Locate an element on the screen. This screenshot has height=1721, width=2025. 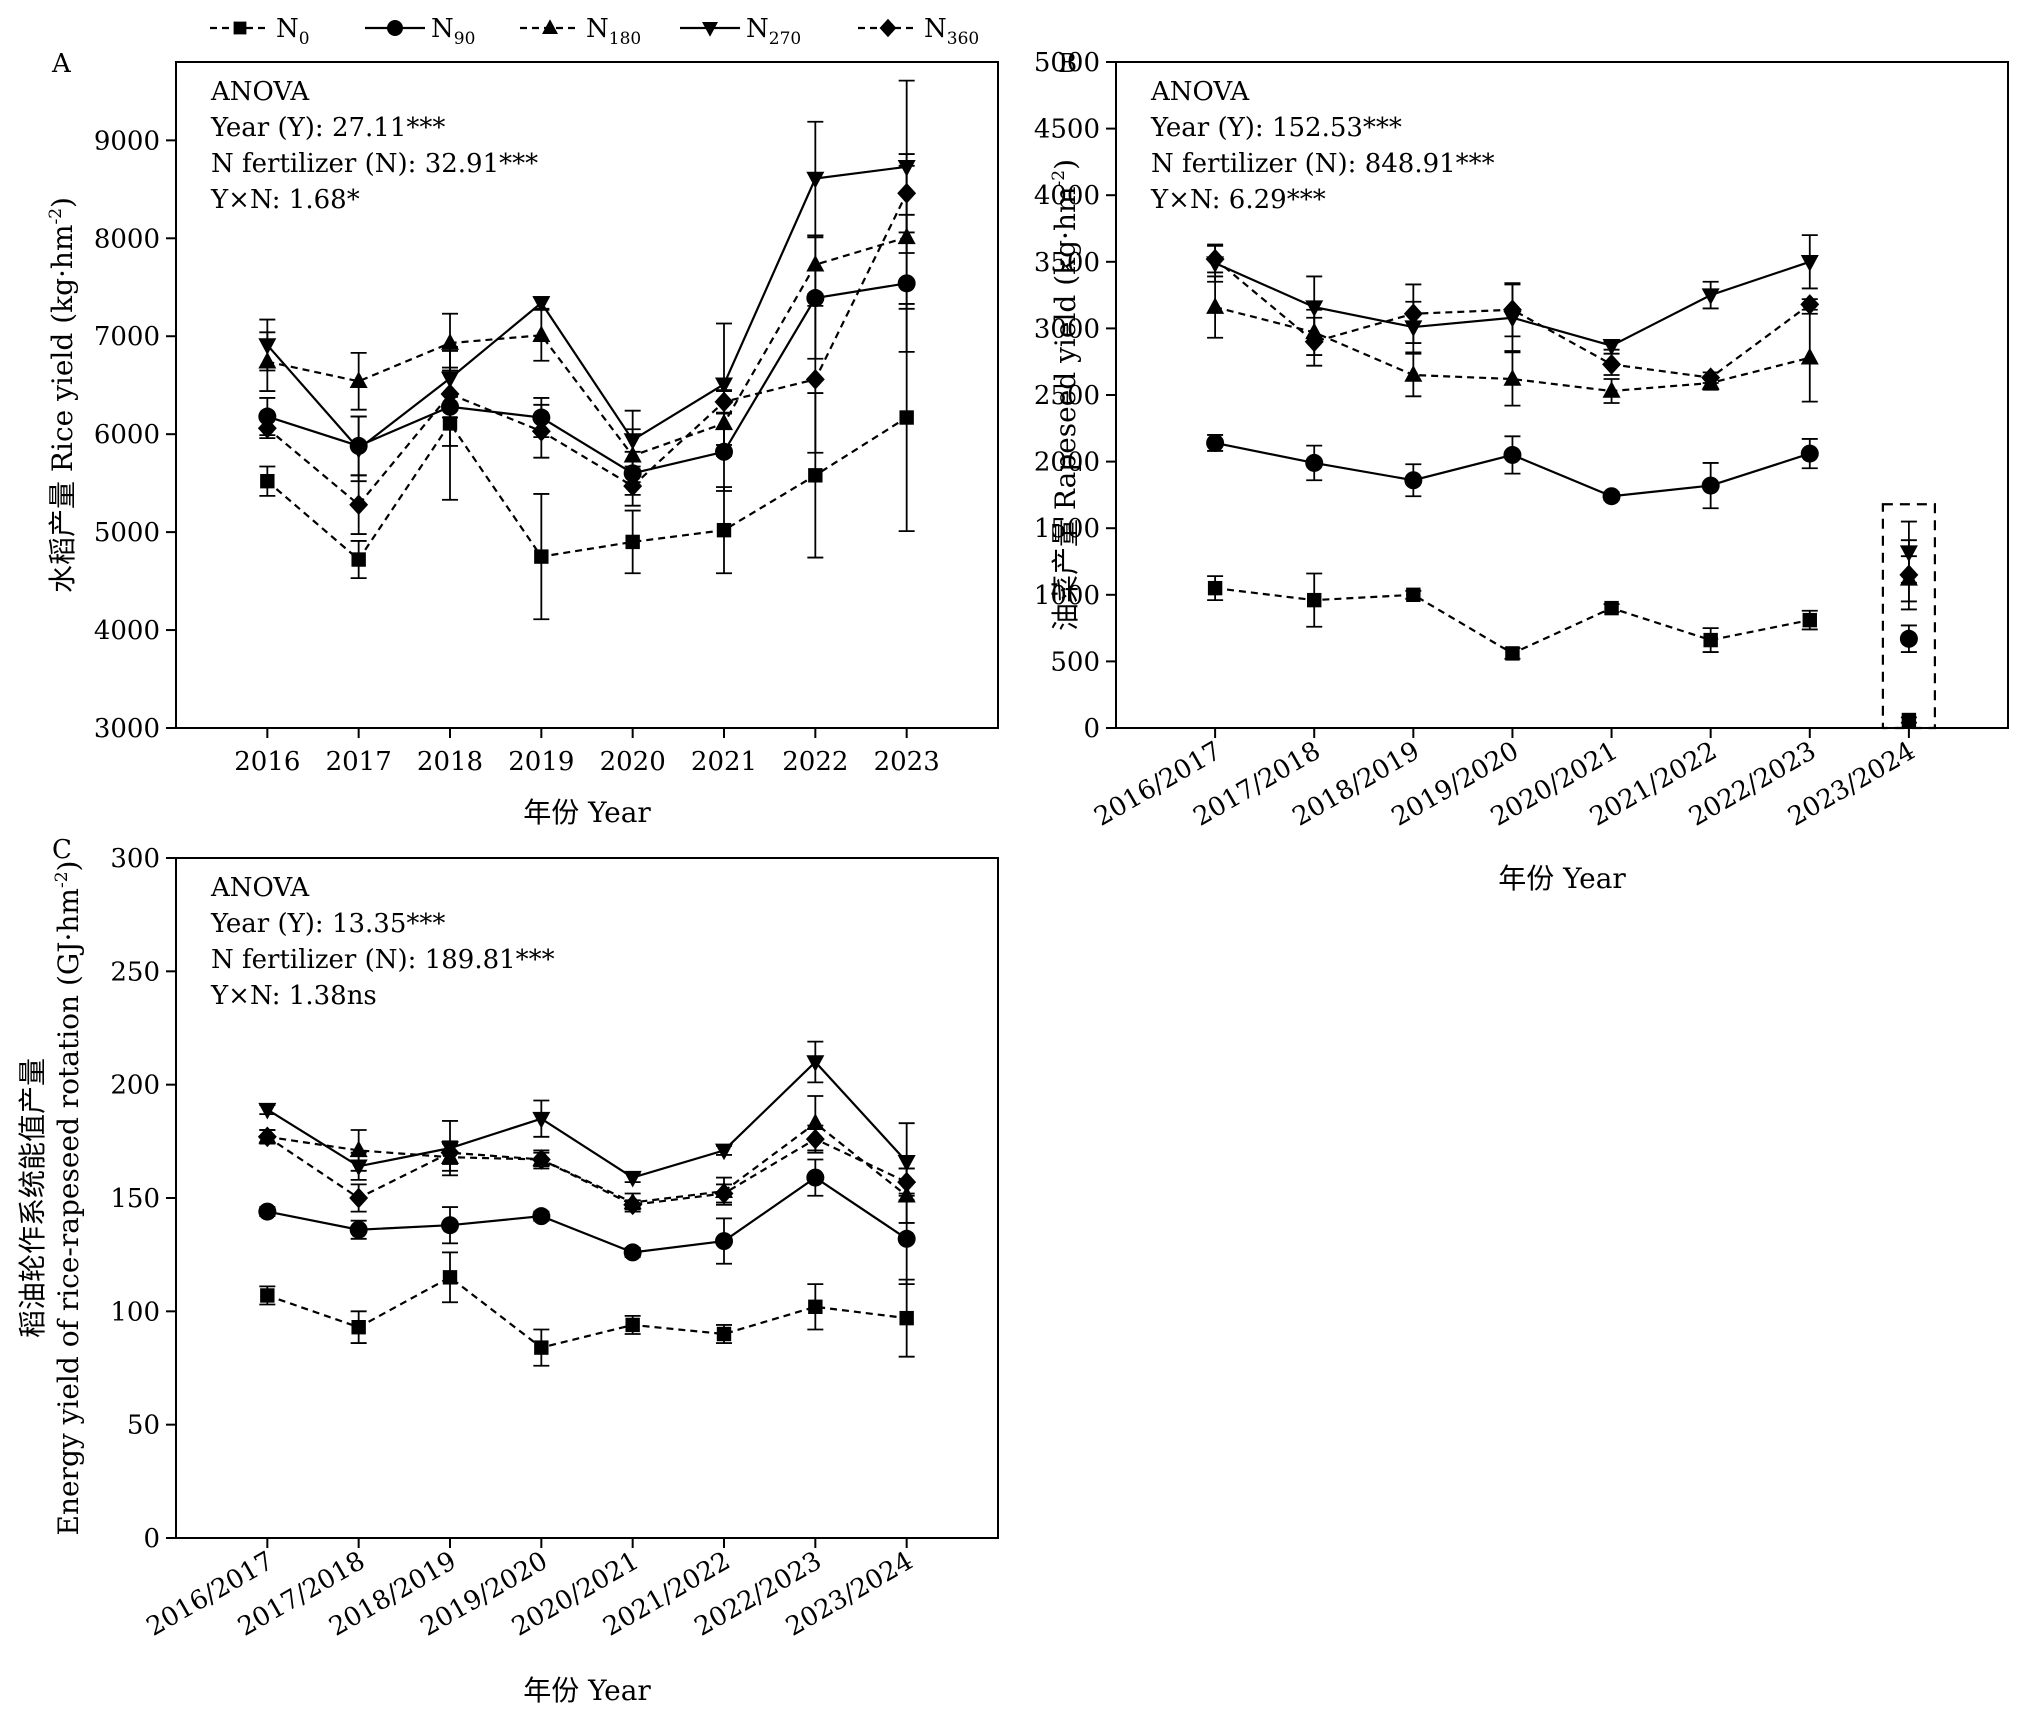
y-tick-label: 4000 is located at coordinates (127, 631).